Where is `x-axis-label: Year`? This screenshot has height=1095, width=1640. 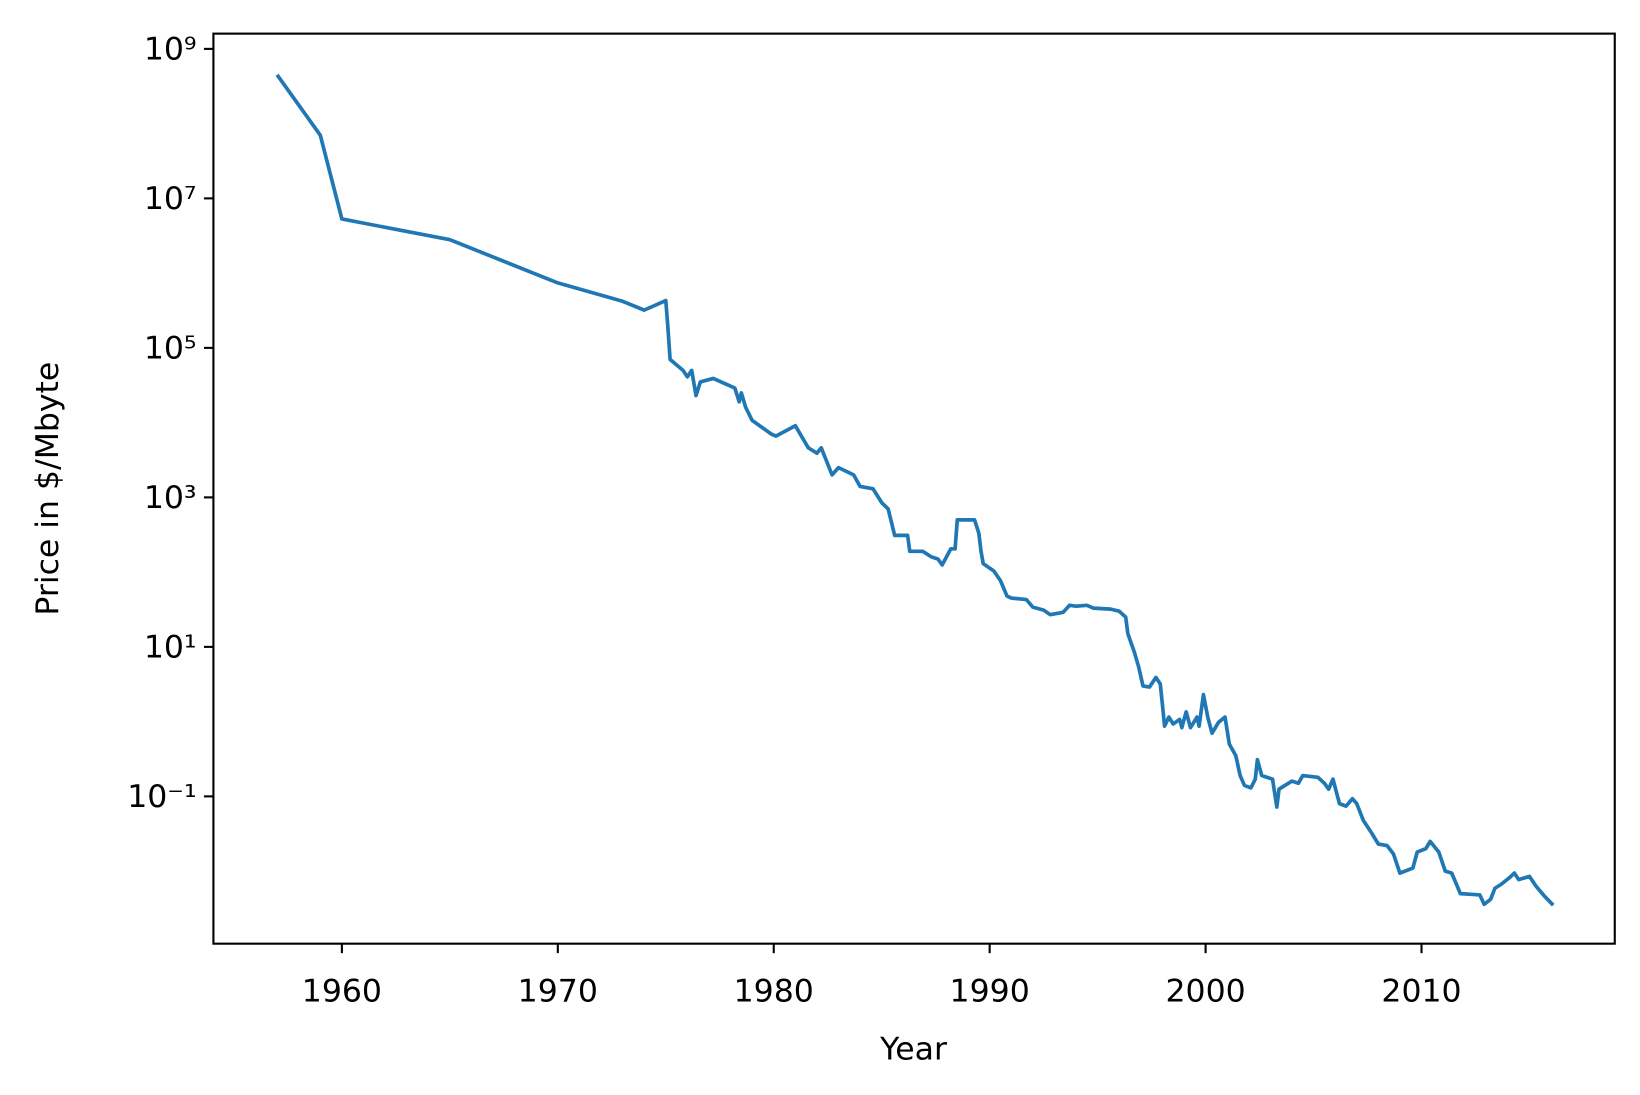 x-axis-label: Year is located at coordinates (913, 1049).